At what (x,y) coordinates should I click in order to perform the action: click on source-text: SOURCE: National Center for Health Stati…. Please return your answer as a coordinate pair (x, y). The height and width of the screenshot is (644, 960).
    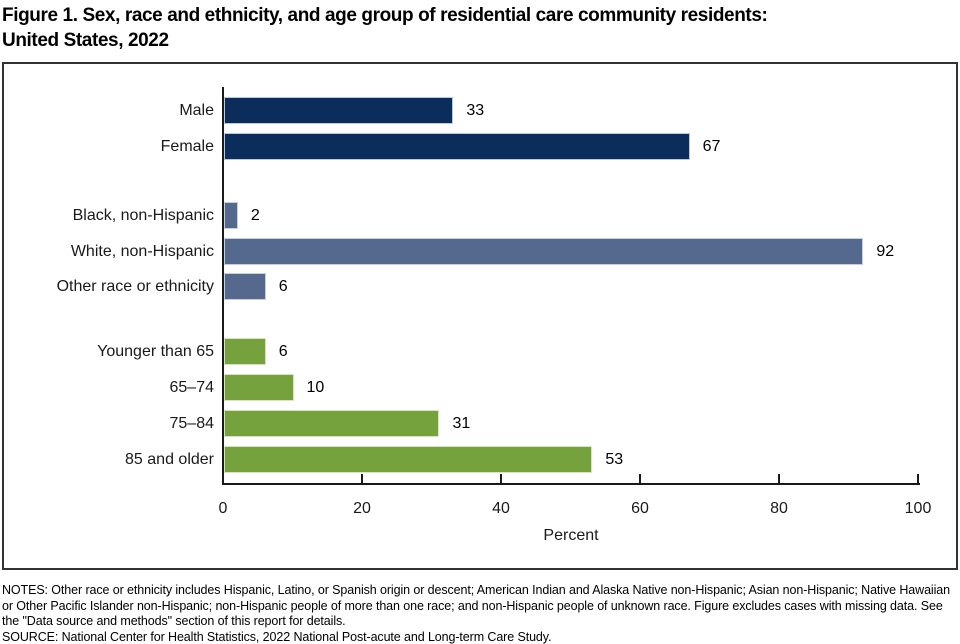
    Looking at the image, I should click on (277, 636).